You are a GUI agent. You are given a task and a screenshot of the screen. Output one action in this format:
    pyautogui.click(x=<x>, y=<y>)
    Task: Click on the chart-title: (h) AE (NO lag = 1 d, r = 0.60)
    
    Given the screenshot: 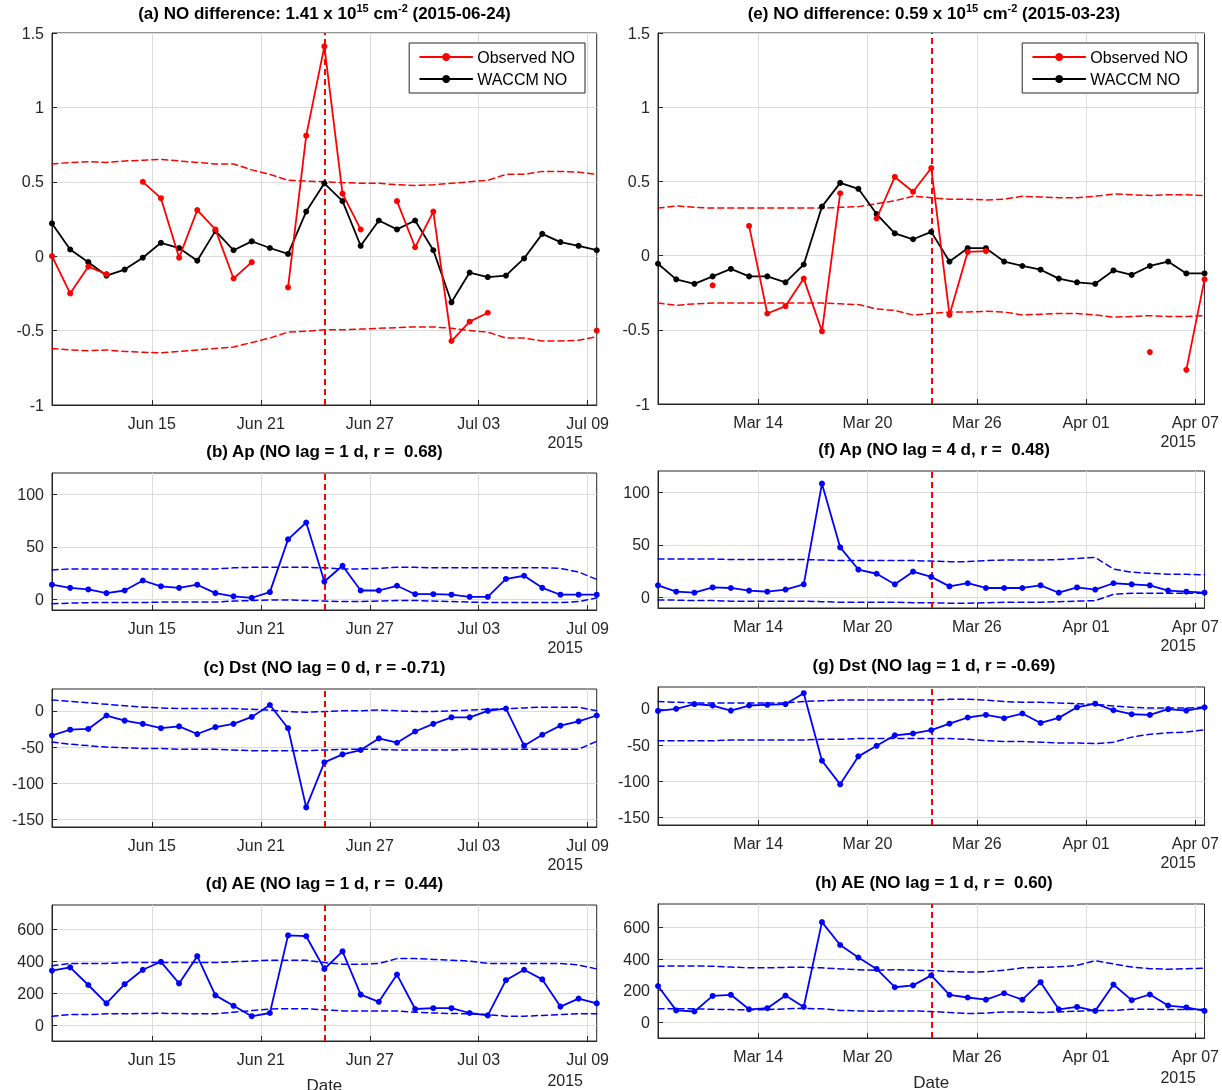 What is the action you would take?
    pyautogui.click(x=934, y=883)
    